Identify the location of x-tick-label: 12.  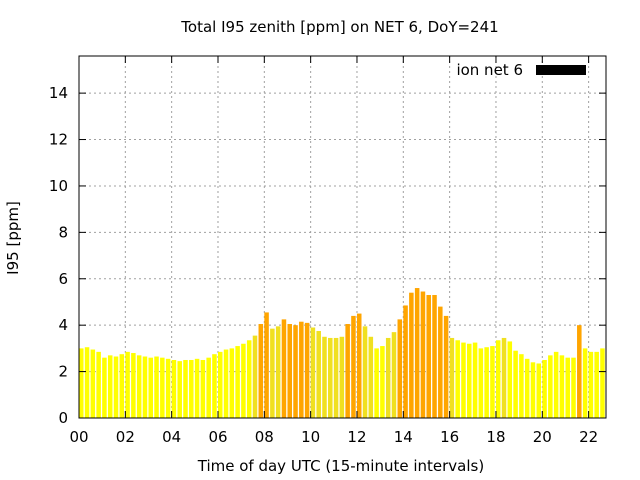
(356, 437).